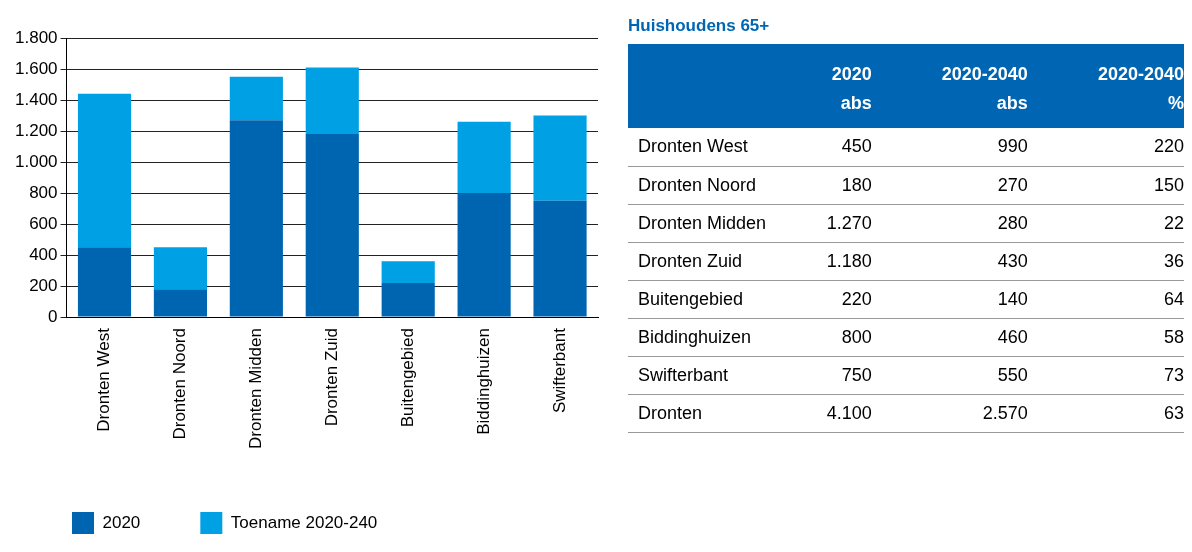 The image size is (1192, 552). What do you see at coordinates (36, 130) in the screenshot?
I see `y-tick-label: 1.200` at bounding box center [36, 130].